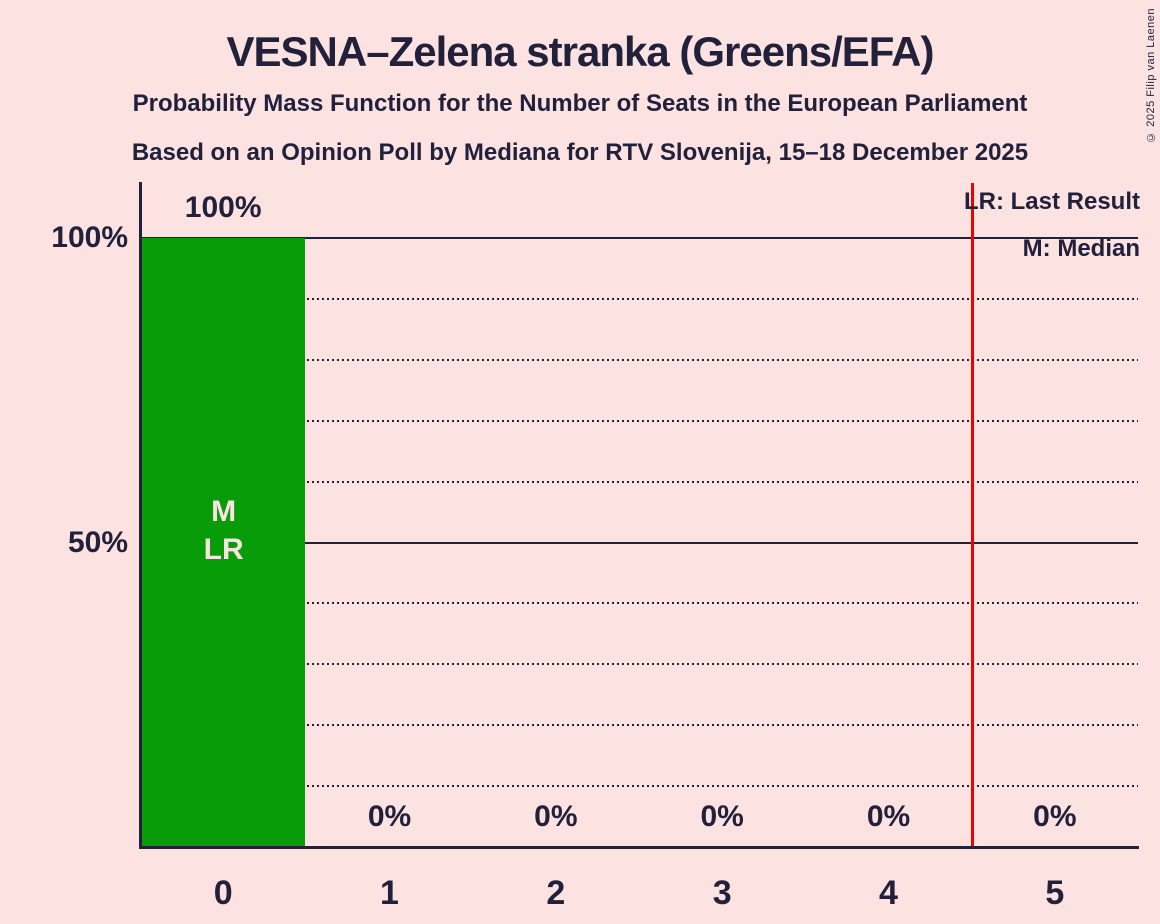  I want to click on legend-last-result: LR: Last Result, so click(1051, 201).